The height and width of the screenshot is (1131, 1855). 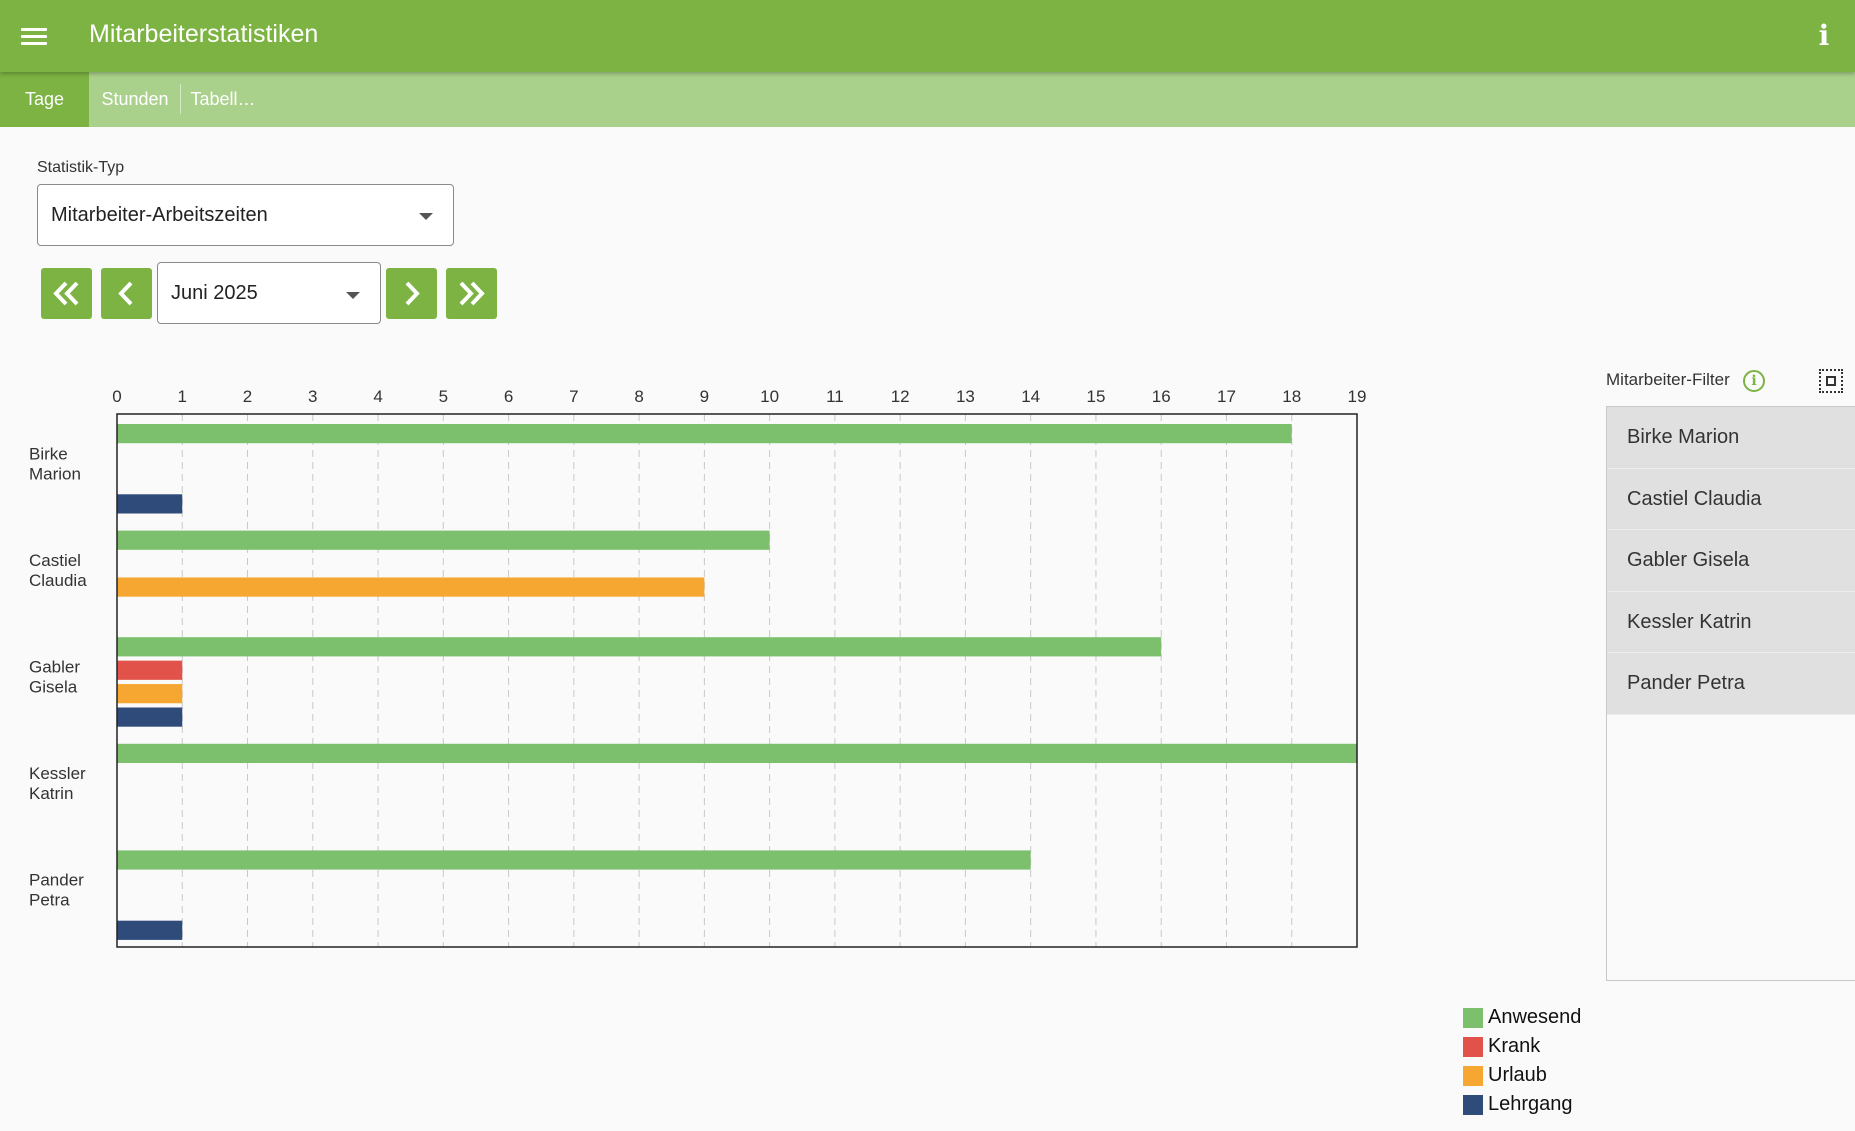 I want to click on tab-stunden: Stunden, so click(x=135, y=99).